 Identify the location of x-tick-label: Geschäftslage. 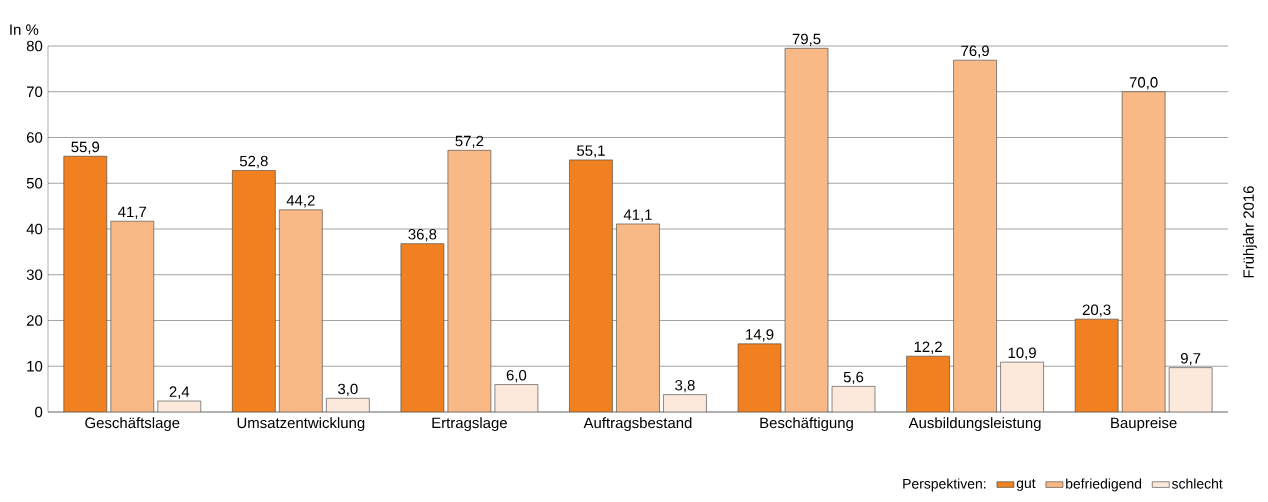
(132, 424).